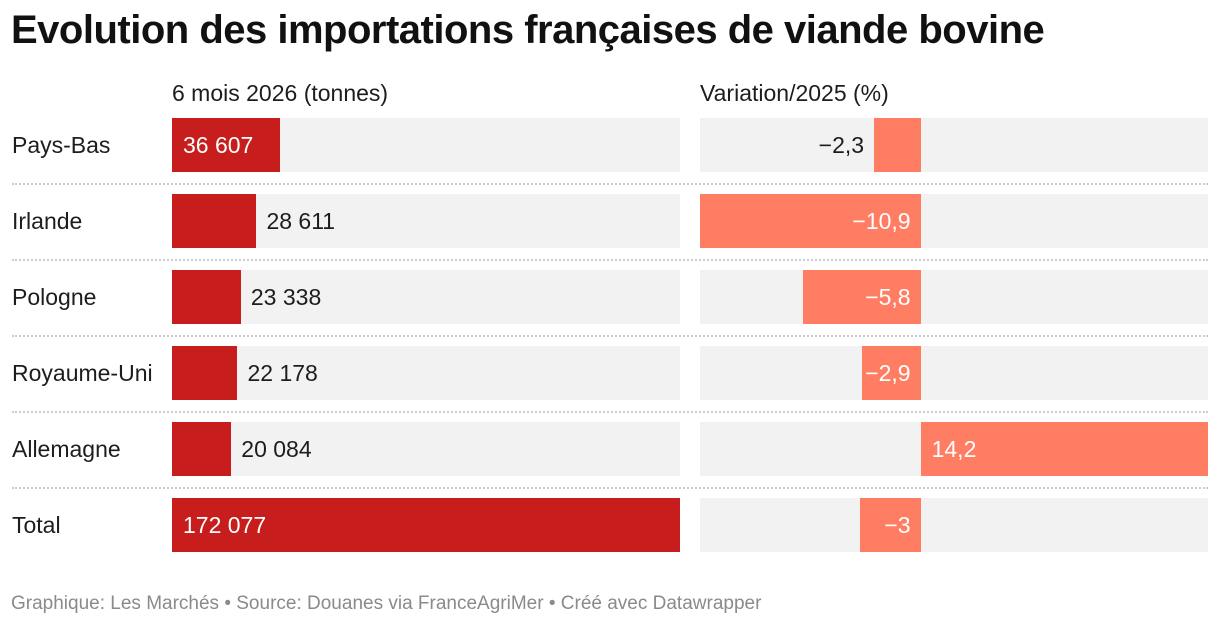 The width and height of the screenshot is (1220, 628). Describe the element at coordinates (82, 373) in the screenshot. I see `row-label: Royaume-Uni` at that location.